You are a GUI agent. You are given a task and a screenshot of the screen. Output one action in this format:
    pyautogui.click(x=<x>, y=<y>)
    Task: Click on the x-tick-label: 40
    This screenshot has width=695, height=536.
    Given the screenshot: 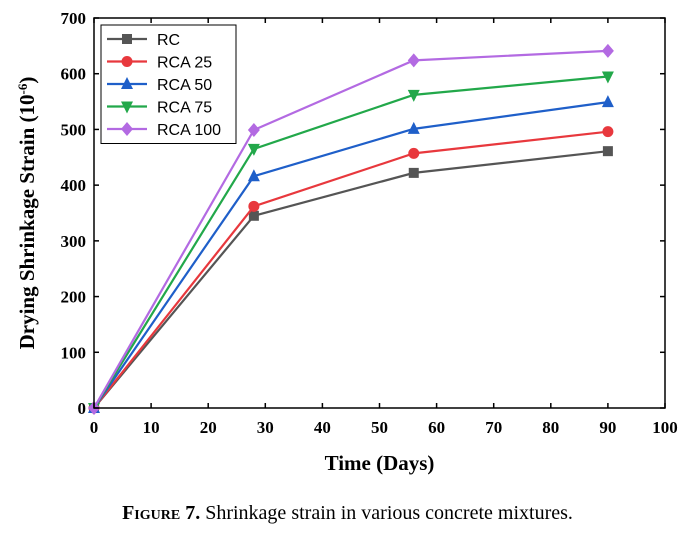 What is the action you would take?
    pyautogui.click(x=322, y=427)
    